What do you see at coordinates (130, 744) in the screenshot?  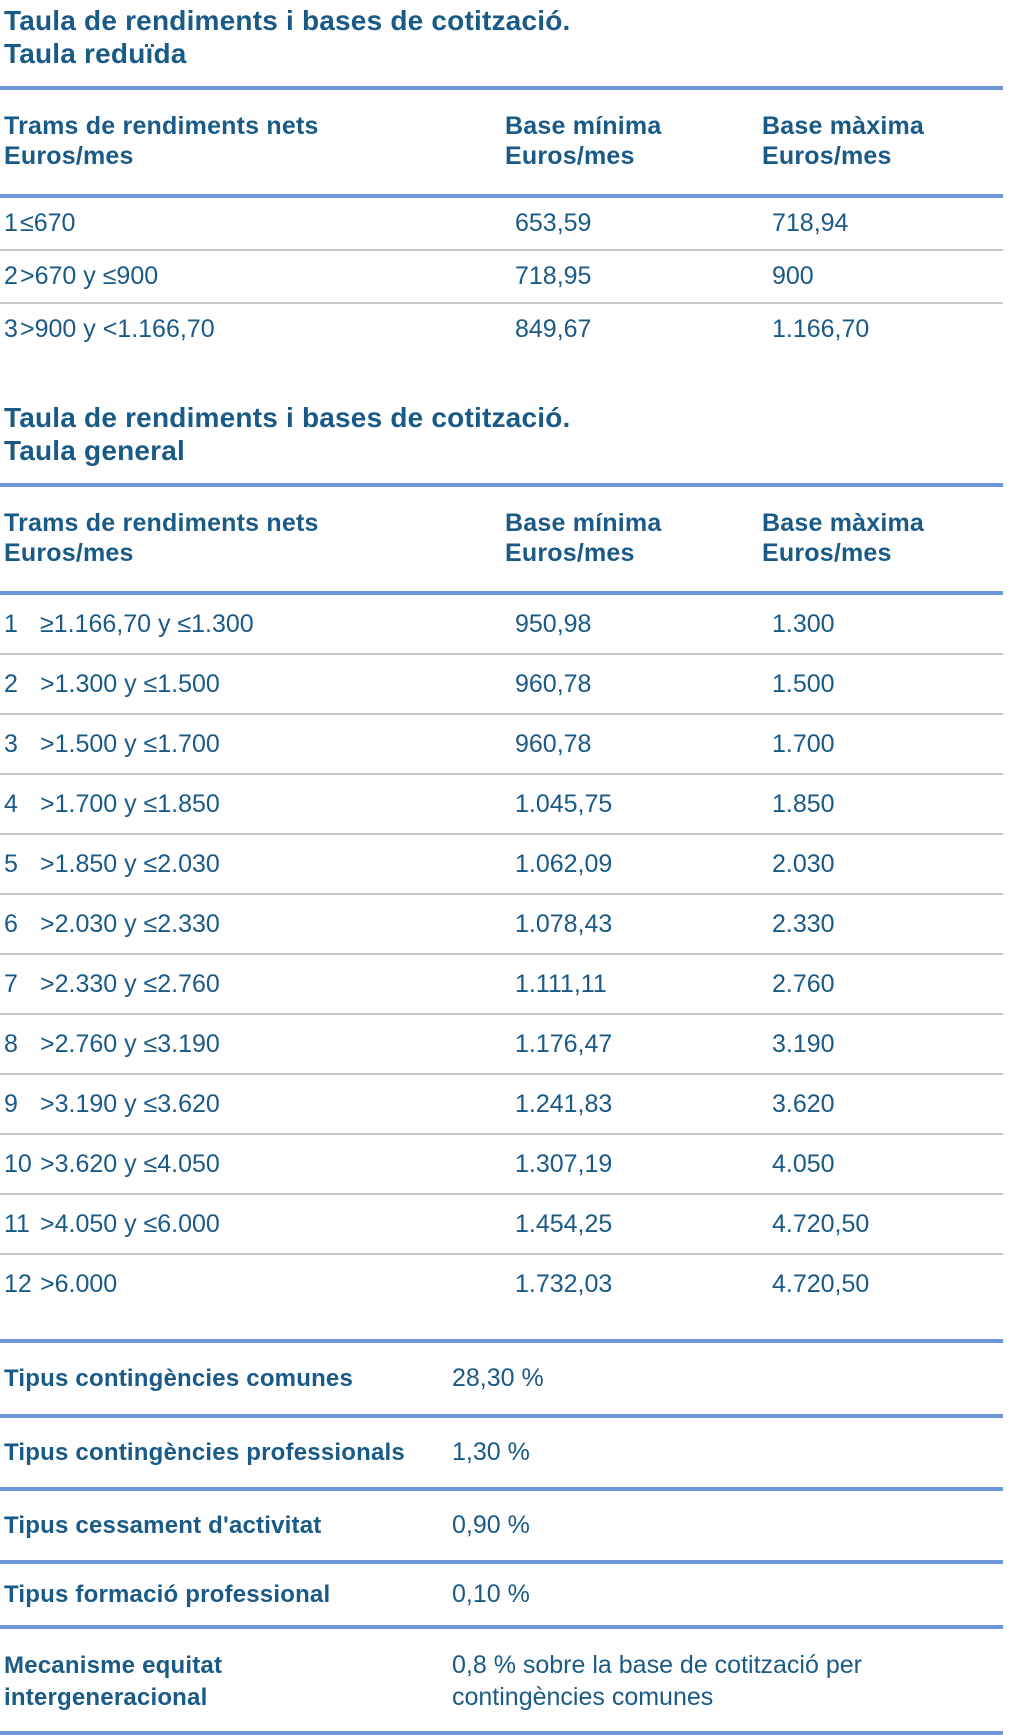 I see `income-range: >1.500 y ≤1.700` at bounding box center [130, 744].